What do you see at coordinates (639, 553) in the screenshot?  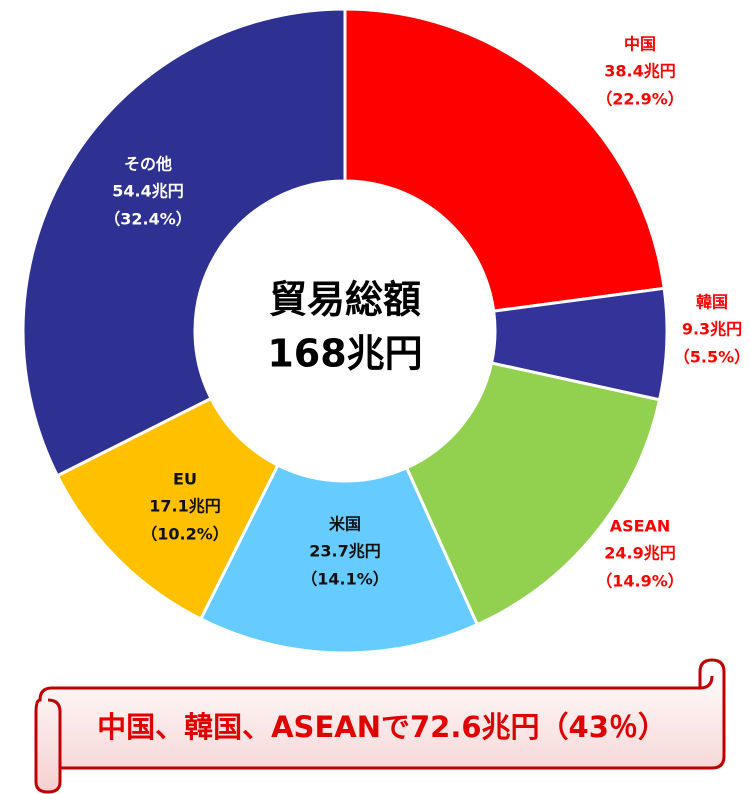 I see `value-label: 24.9兆円` at bounding box center [639, 553].